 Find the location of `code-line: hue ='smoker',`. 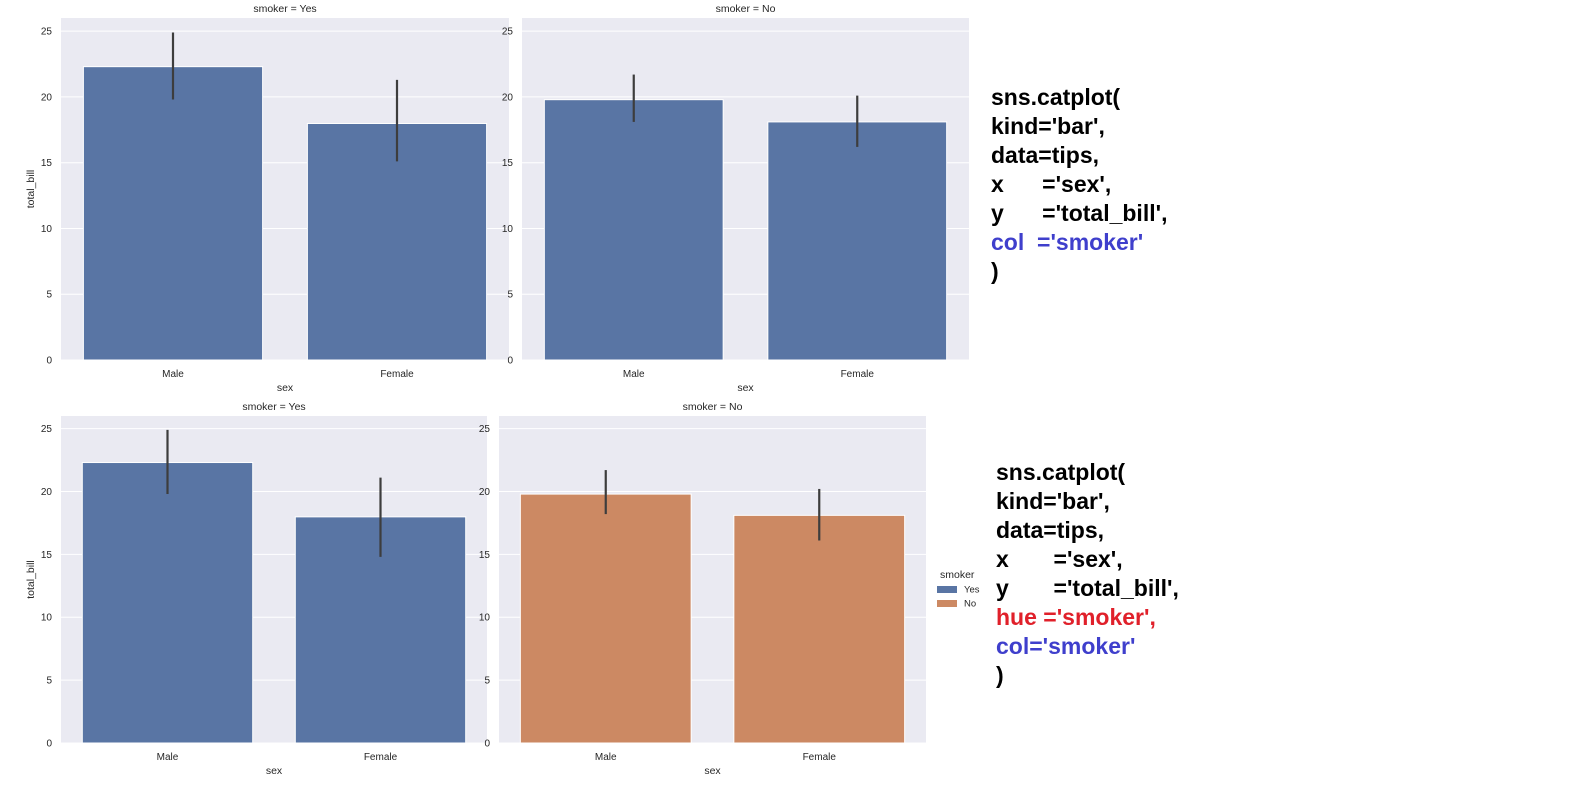

code-line: hue ='smoker', is located at coordinates (1087, 617).